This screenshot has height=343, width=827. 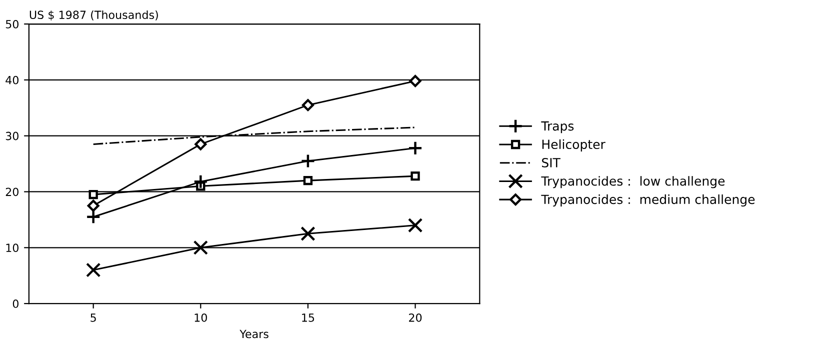 What do you see at coordinates (415, 317) in the screenshot?
I see `x-tick-label: 20` at bounding box center [415, 317].